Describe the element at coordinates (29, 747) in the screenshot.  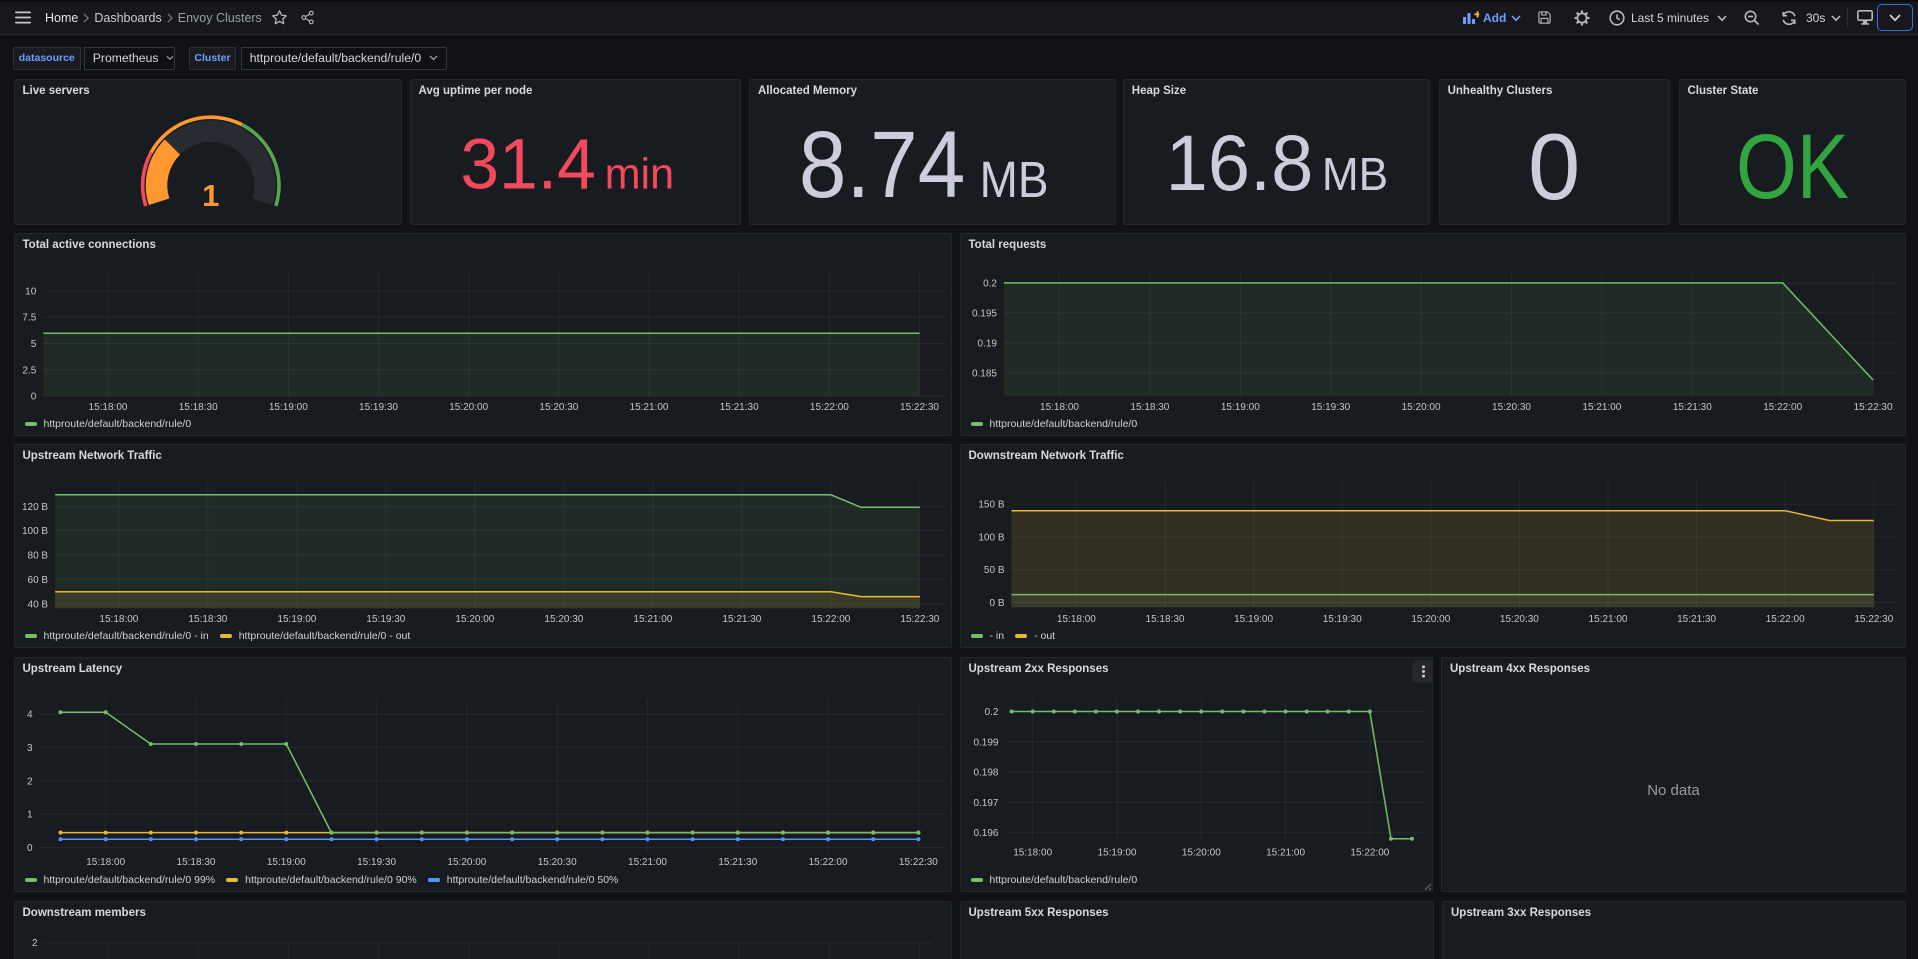
I see `svg-text: 3` at that location.